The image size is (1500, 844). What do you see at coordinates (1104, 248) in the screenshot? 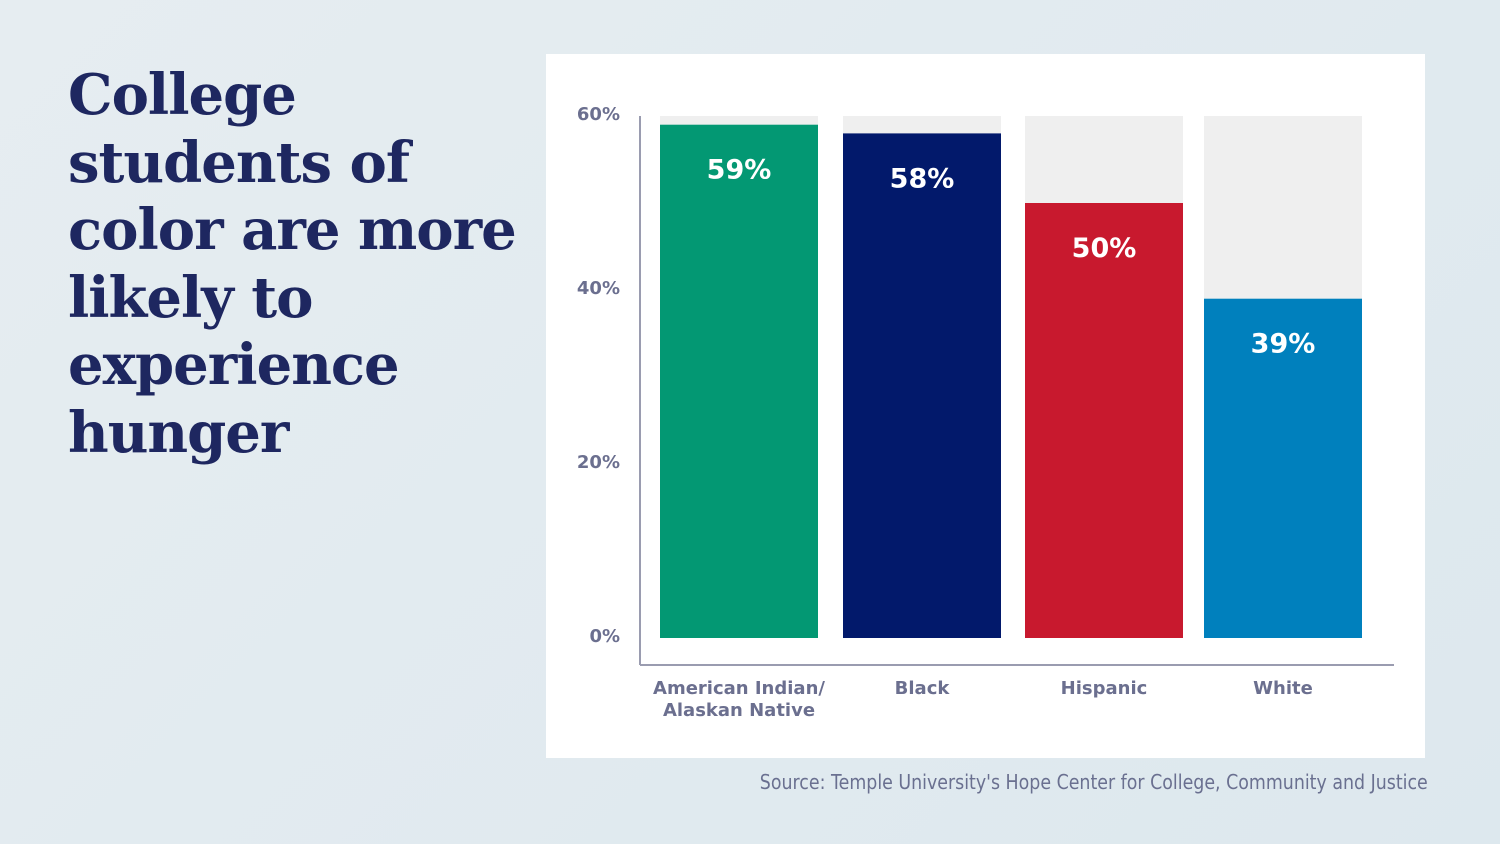
I see `data-label: 50%` at bounding box center [1104, 248].